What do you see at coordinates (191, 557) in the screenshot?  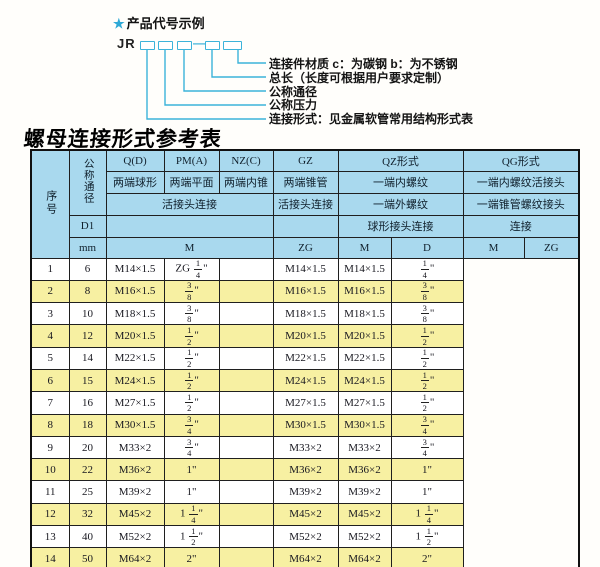 I see `gz-thread-cell: 2"` at bounding box center [191, 557].